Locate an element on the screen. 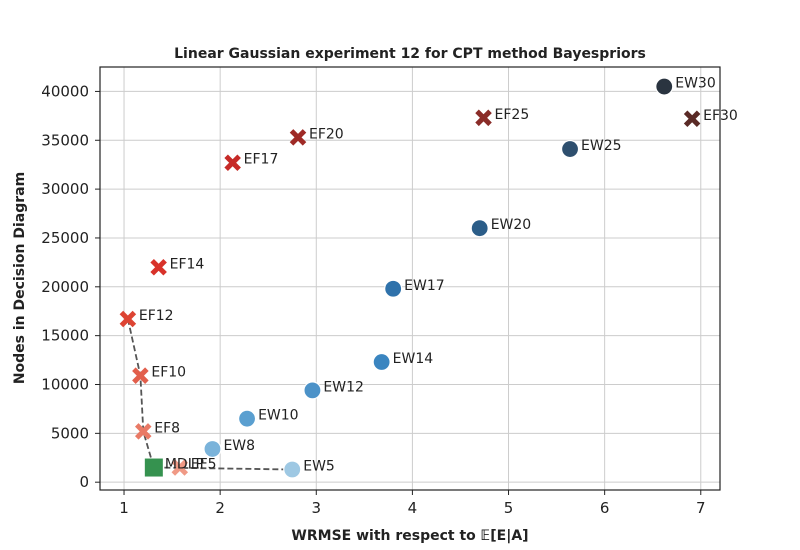  y-axis-label: Nodes in Decision Diagram is located at coordinates (20, 278).